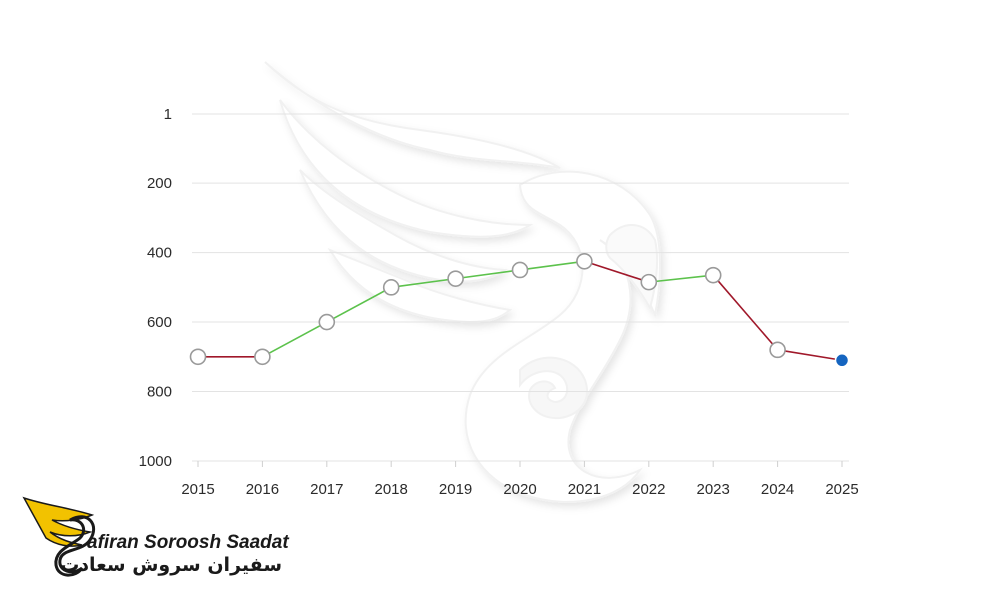  I want to click on golden-wing-logo-icon, so click(59, 536).